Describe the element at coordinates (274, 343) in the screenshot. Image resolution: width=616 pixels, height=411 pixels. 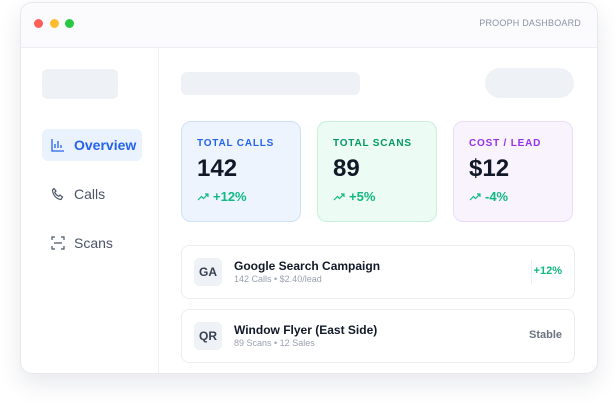
I see `row-subtitle: 89 Scans • 12 Sales` at that location.